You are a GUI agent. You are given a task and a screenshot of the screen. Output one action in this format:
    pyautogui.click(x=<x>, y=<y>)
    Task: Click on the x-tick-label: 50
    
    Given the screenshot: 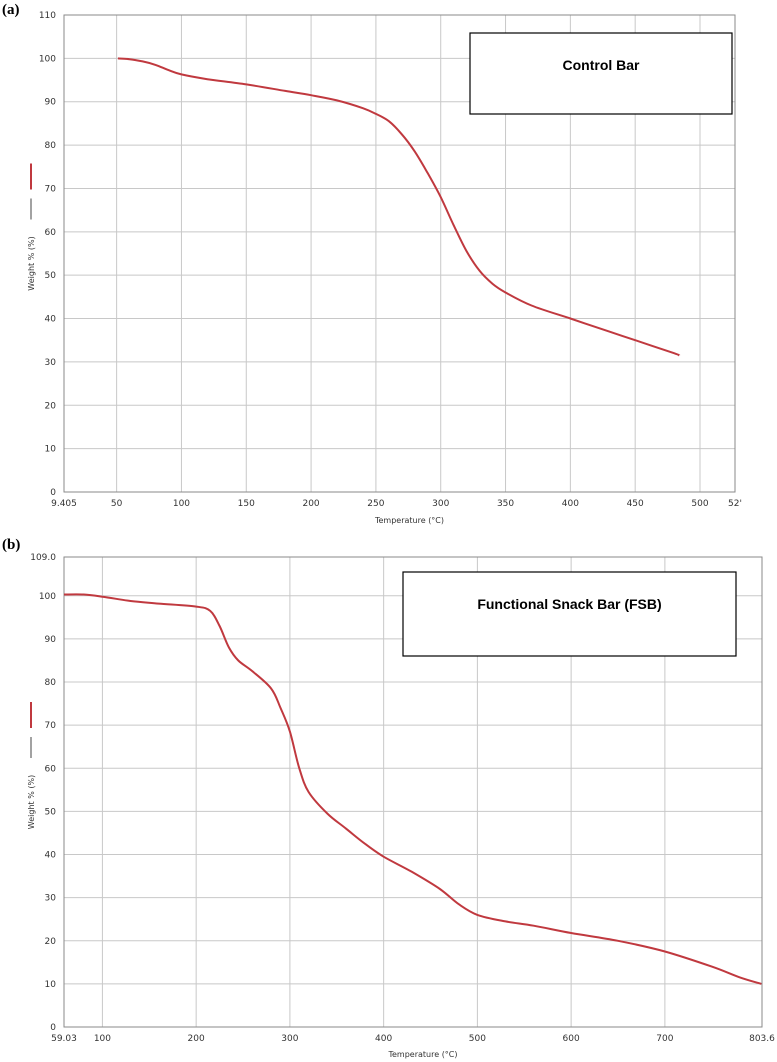 What is the action you would take?
    pyautogui.click(x=117, y=504)
    